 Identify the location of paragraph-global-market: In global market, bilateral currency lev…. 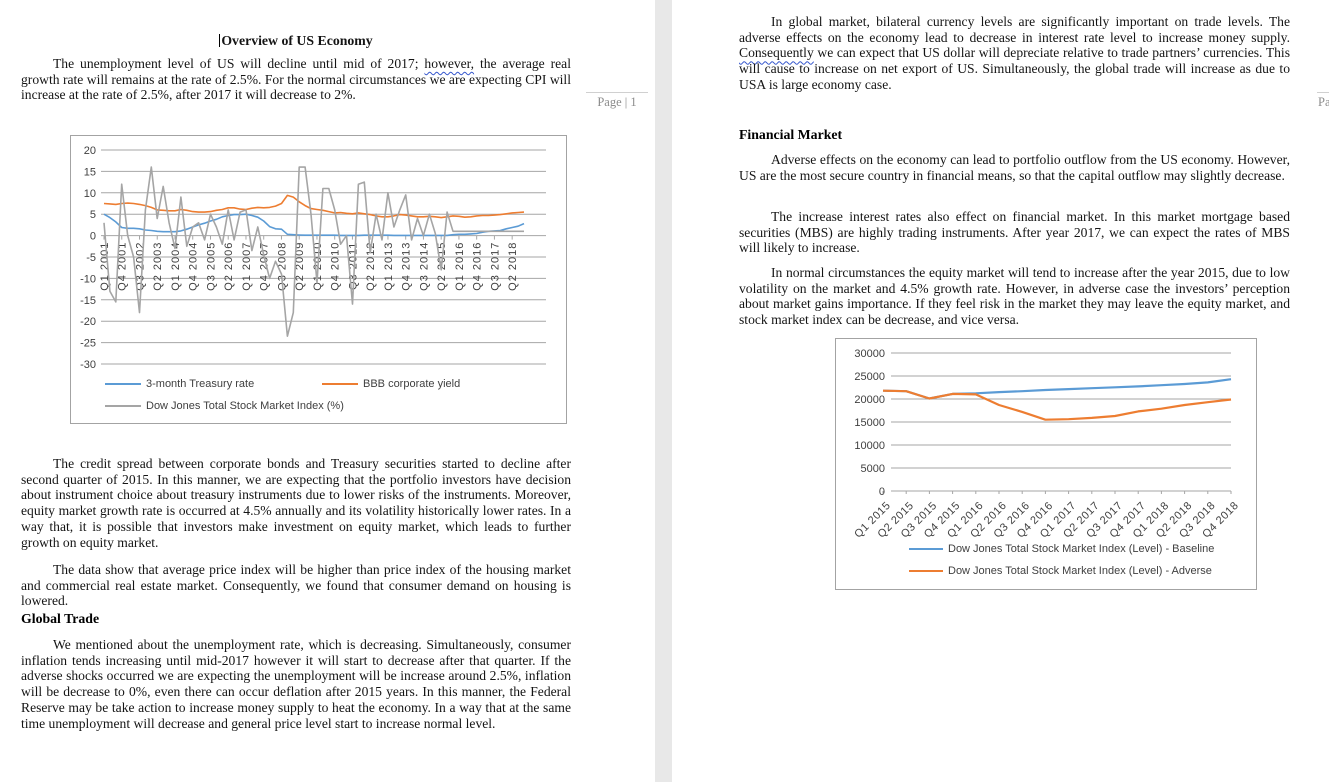
(1014, 53).